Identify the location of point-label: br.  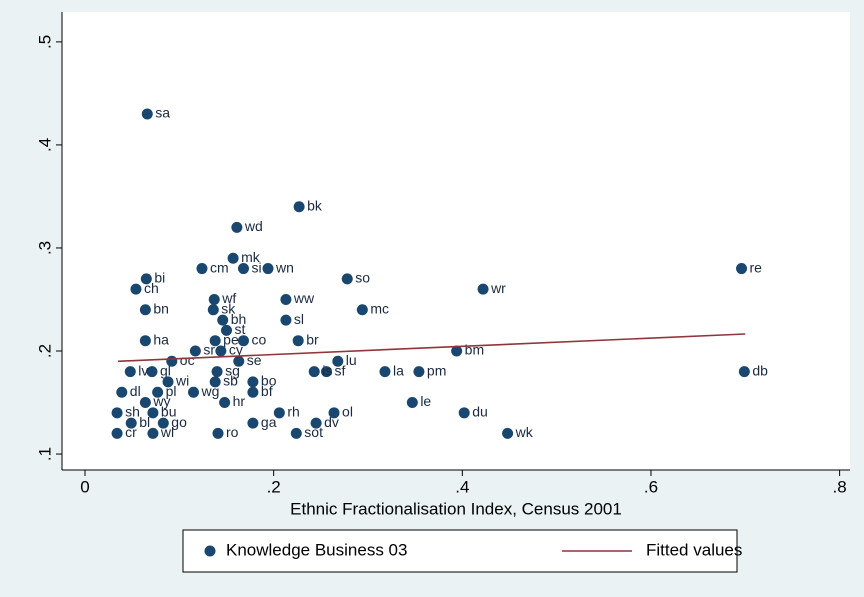
(312, 339).